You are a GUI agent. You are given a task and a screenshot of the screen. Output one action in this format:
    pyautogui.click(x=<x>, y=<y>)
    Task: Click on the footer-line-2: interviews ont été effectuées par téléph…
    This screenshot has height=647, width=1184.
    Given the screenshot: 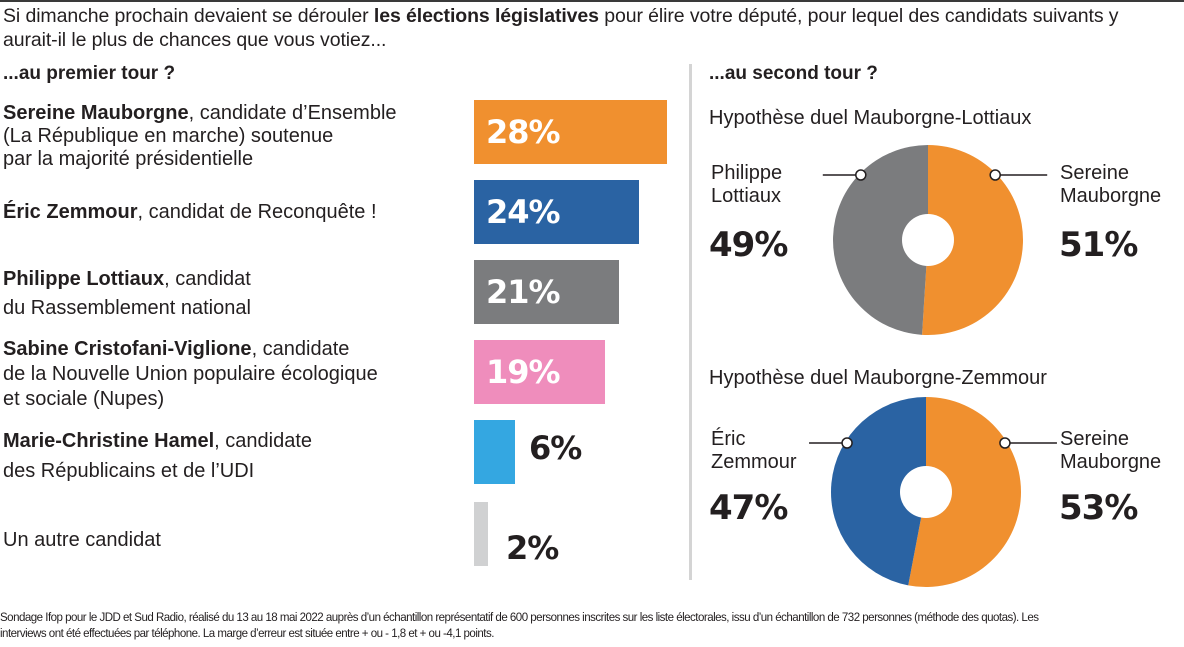 What is the action you would take?
    pyautogui.click(x=247, y=633)
    